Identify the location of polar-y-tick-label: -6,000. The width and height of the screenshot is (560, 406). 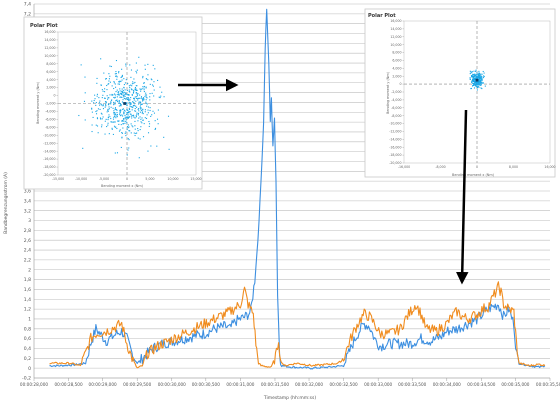
(50, 119).